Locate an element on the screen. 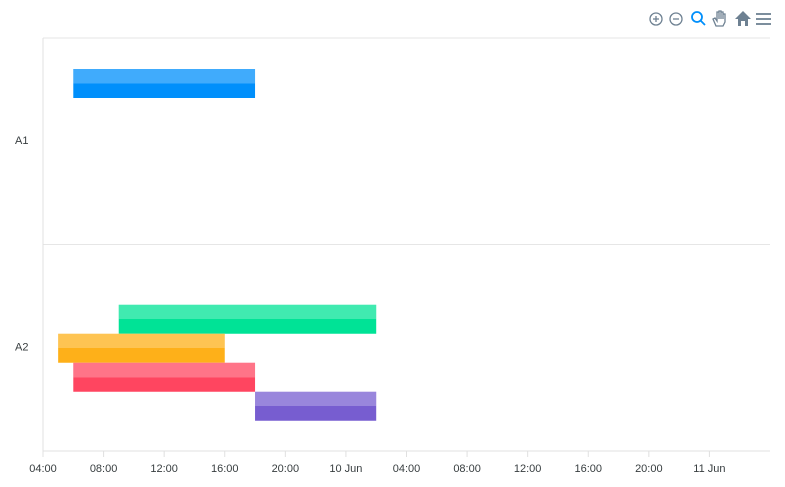 Image resolution: width=785 pixels, height=487 pixels. pan-button is located at coordinates (719, 18).